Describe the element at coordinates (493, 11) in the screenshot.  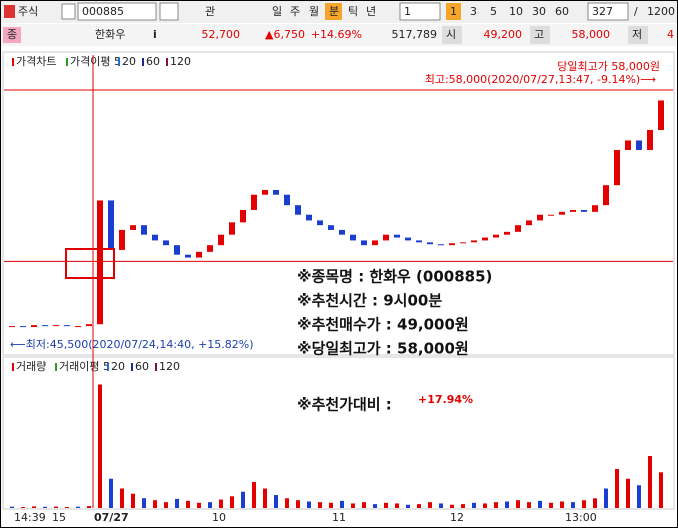
I see `minute-button: 5` at that location.